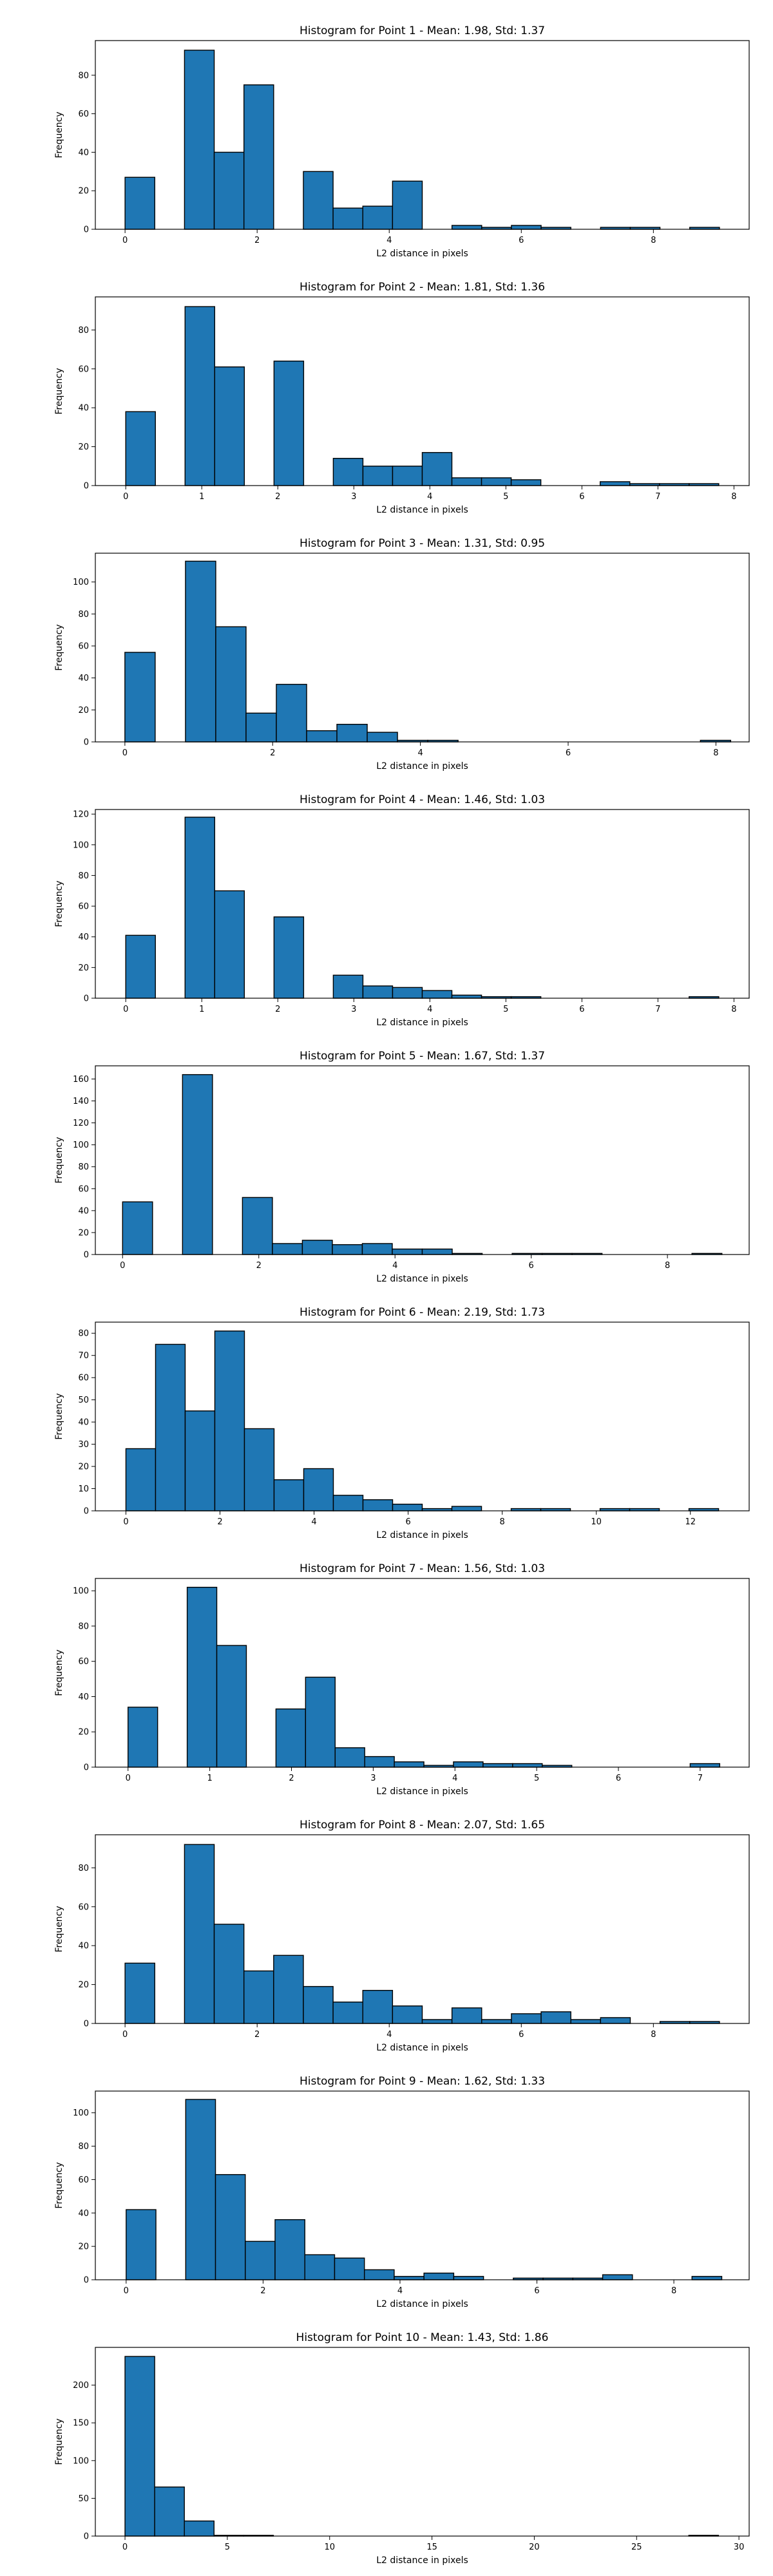  What do you see at coordinates (432, 2547) in the screenshot?
I see `x-tick-label: 15` at bounding box center [432, 2547].